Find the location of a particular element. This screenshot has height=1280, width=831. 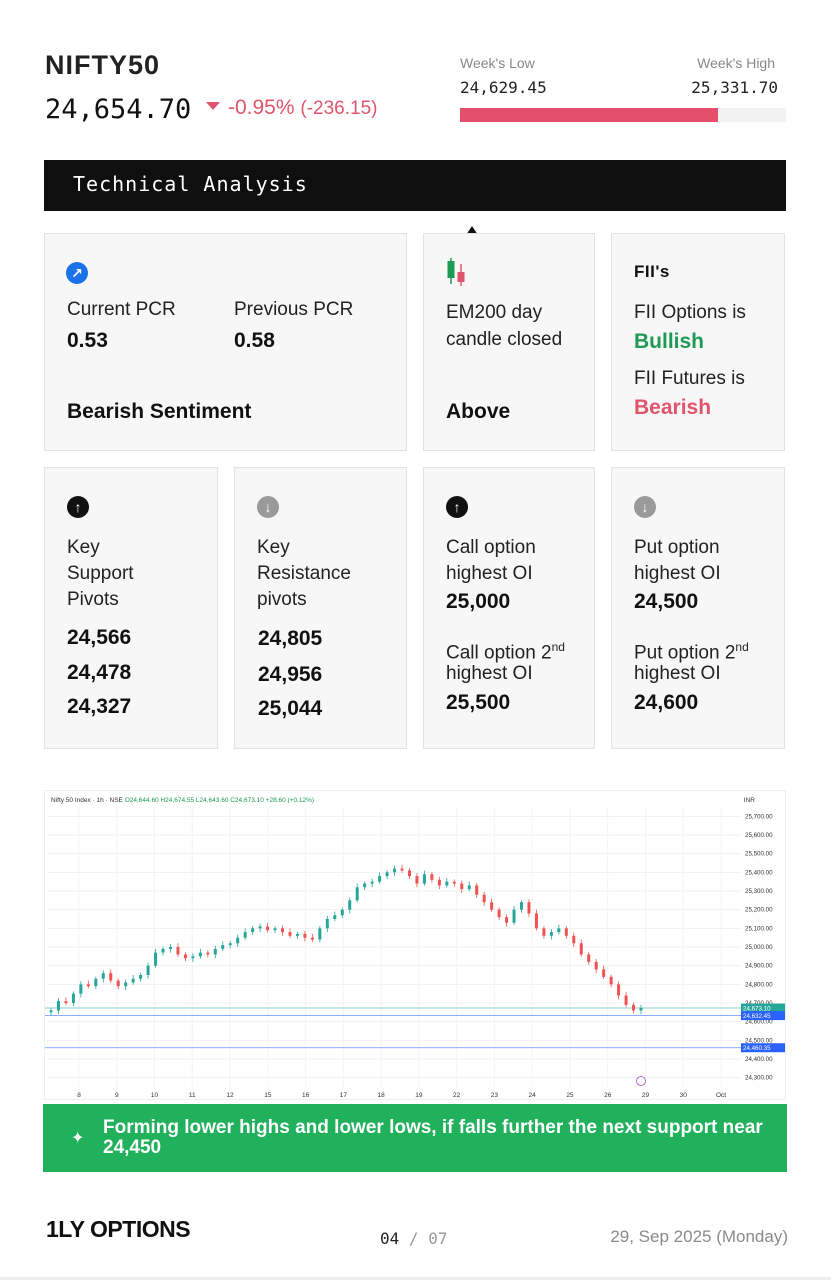

support-pivot-3: 24,327 is located at coordinates (99, 706).